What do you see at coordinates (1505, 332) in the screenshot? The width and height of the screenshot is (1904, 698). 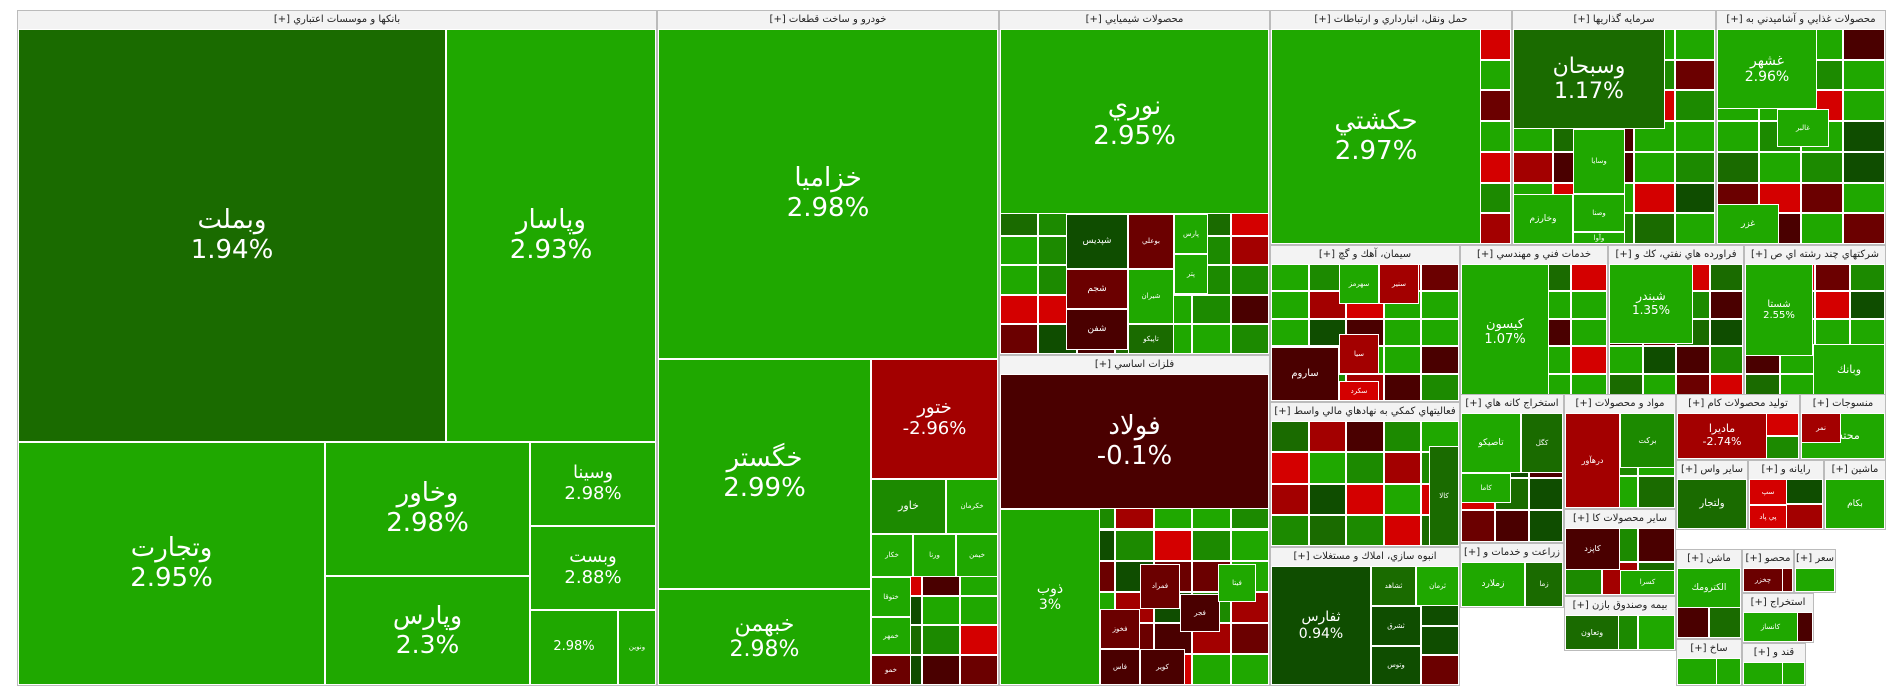 I see `stock-tile: كيسون 1.07%` at bounding box center [1505, 332].